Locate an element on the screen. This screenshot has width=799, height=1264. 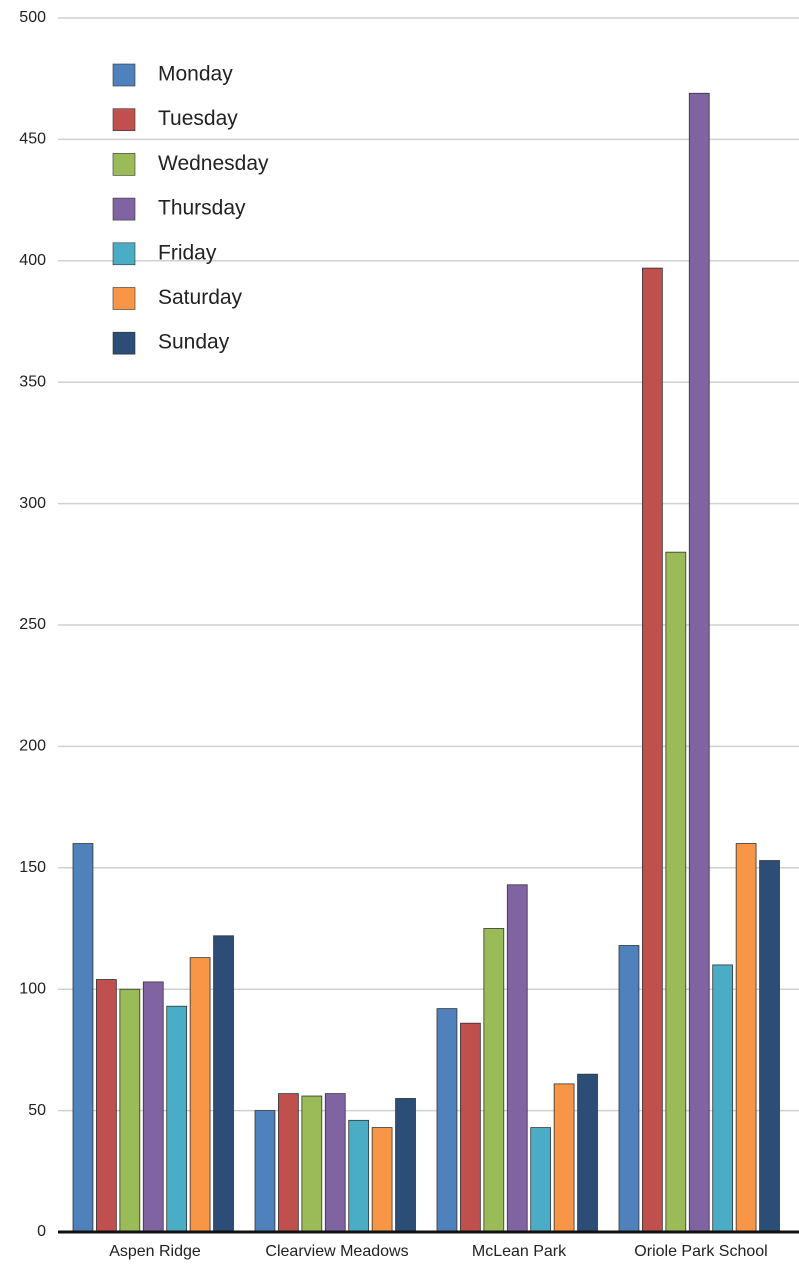
y-tick-label: 350 is located at coordinates (32, 381).